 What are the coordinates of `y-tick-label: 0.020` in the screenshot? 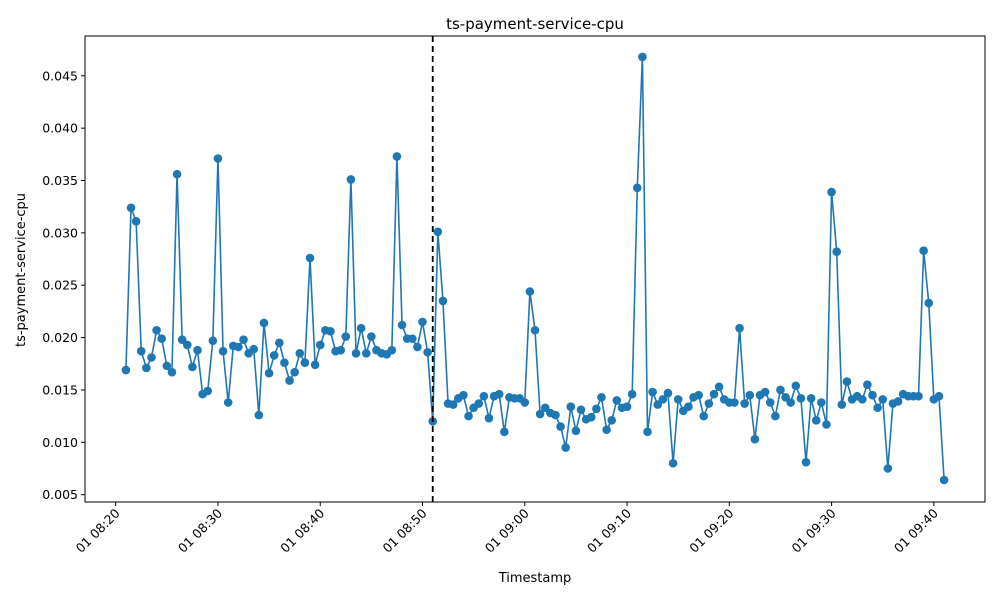 It's located at (60, 337).